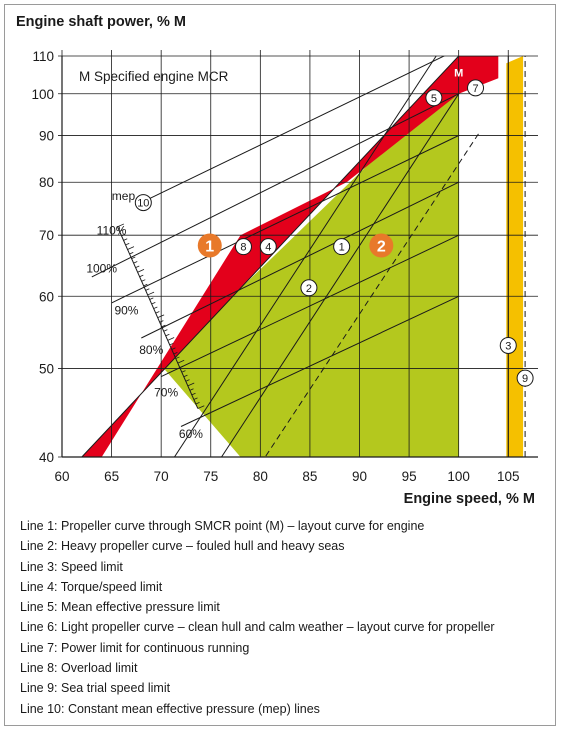  I want to click on mep-label-4: 70%, so click(166, 392).